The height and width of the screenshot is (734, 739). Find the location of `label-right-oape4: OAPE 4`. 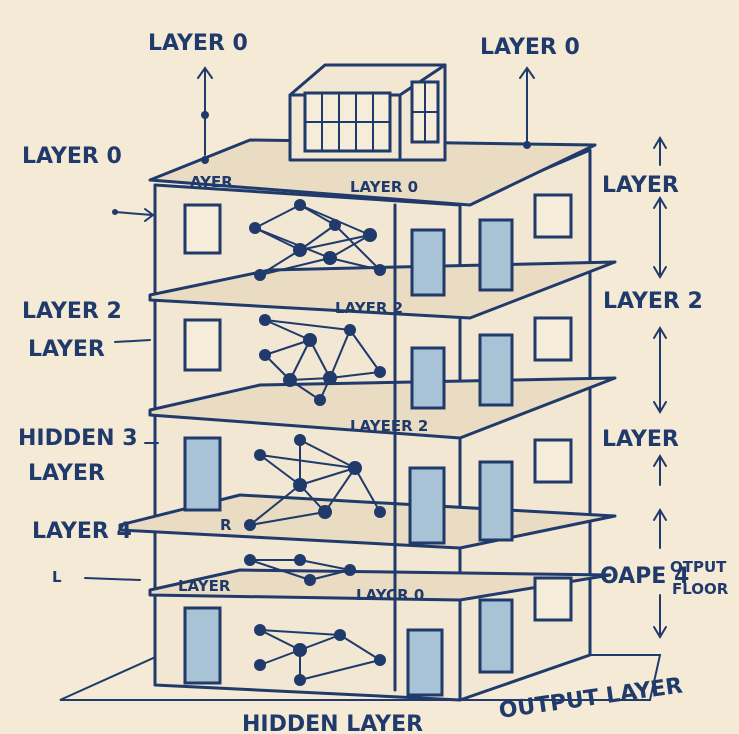

label-right-oape4: OAPE 4 is located at coordinates (644, 576).